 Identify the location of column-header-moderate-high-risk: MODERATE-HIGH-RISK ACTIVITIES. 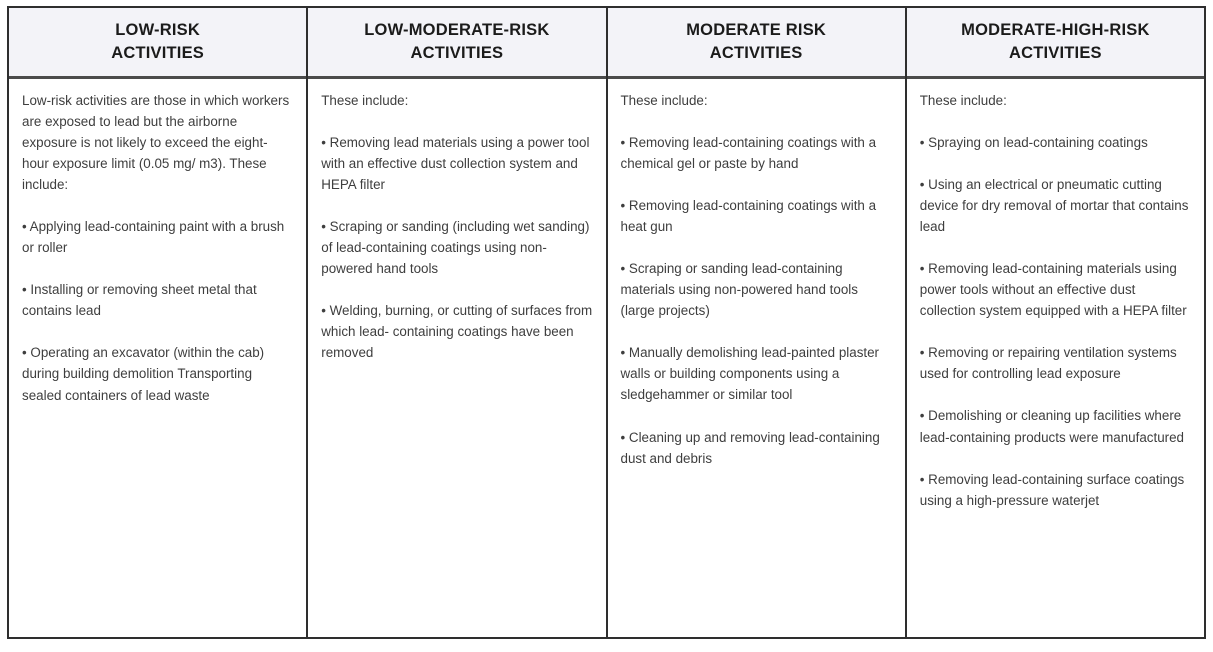
(1055, 43).